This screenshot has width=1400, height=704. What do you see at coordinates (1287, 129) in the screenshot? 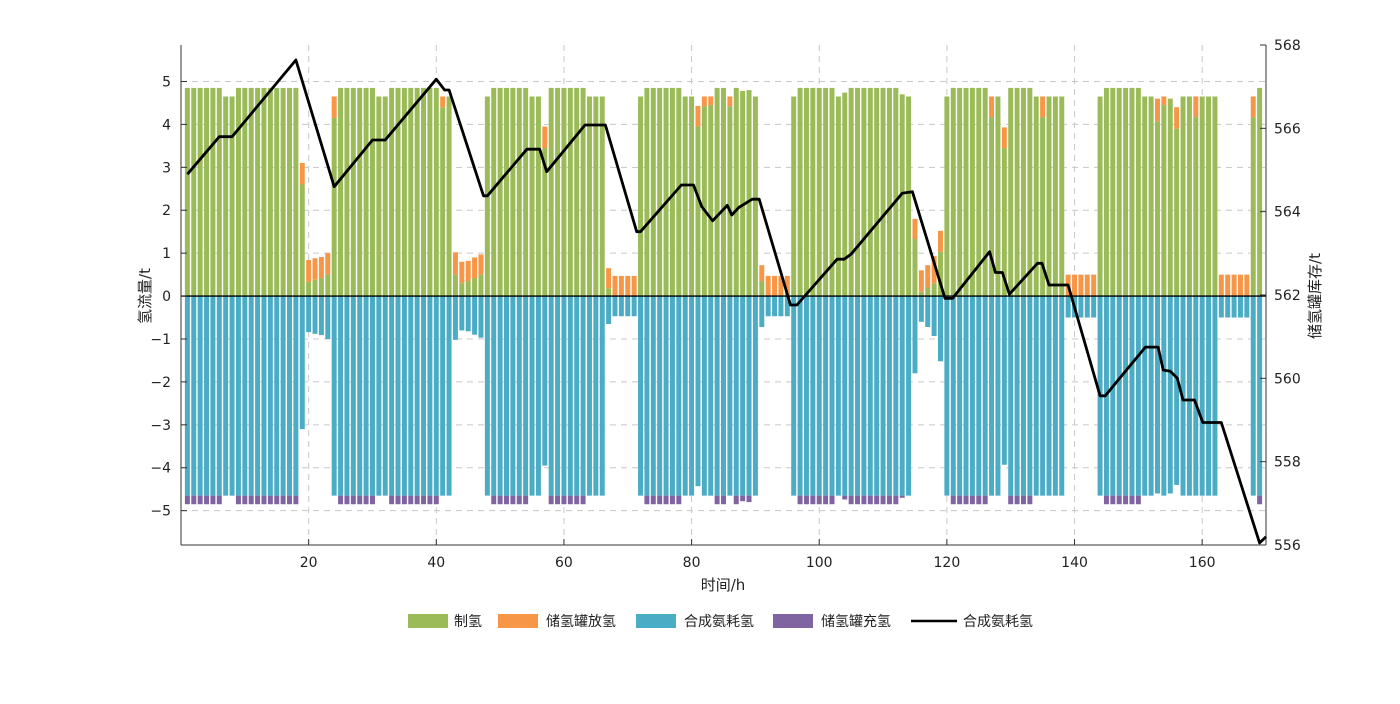
I see `y-tick-label-right: 566` at bounding box center [1287, 129].